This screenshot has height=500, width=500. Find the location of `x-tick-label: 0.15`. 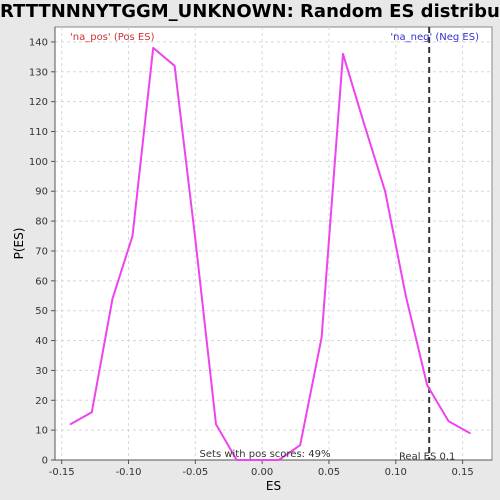

x-tick-label: 0.15 is located at coordinates (462, 472).